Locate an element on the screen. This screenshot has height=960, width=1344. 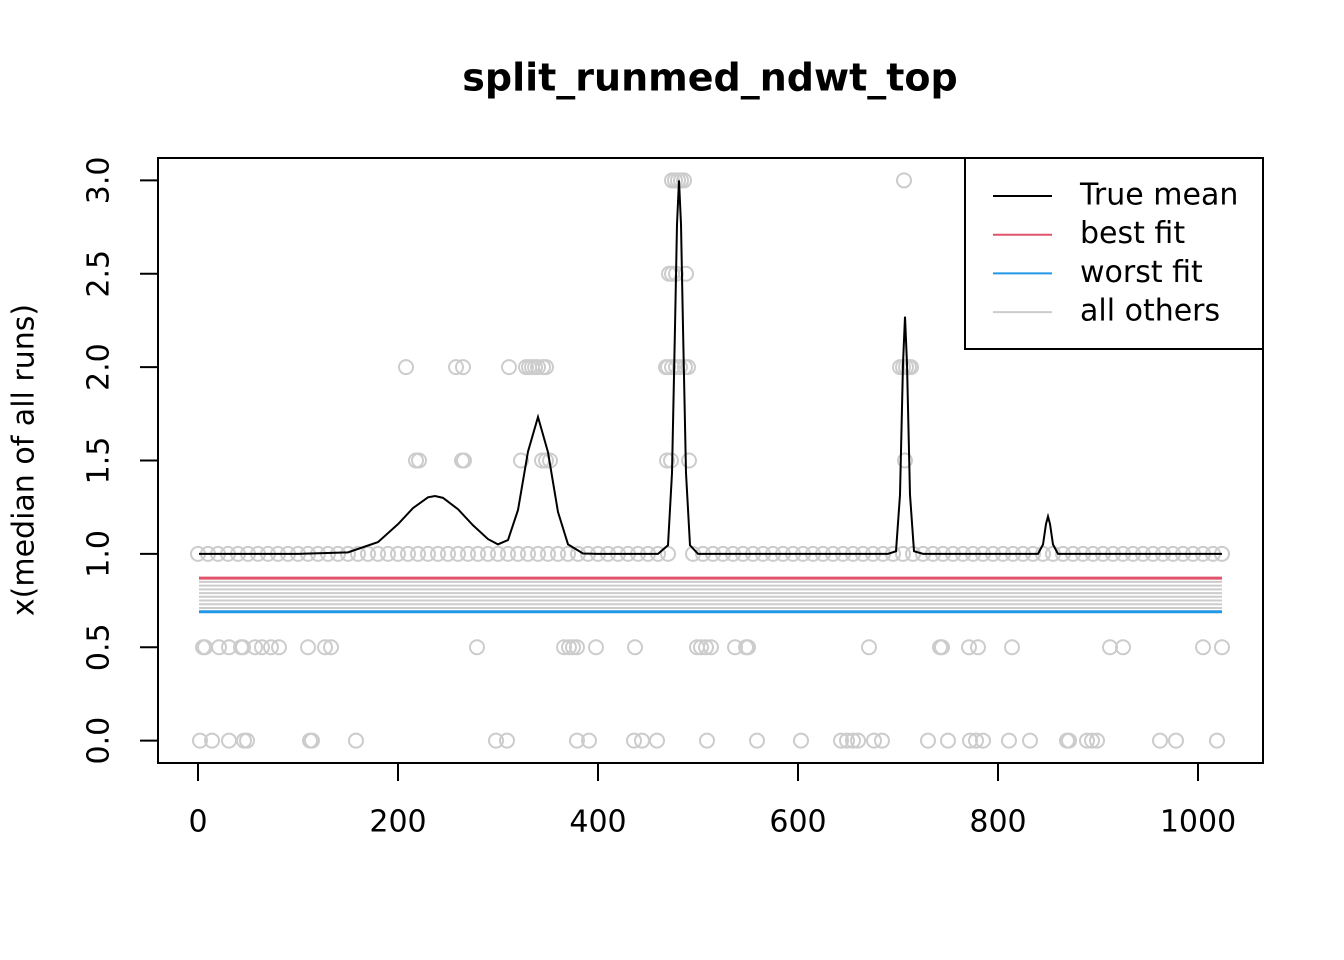
y-tick-label: 2.5 is located at coordinates (99, 274).